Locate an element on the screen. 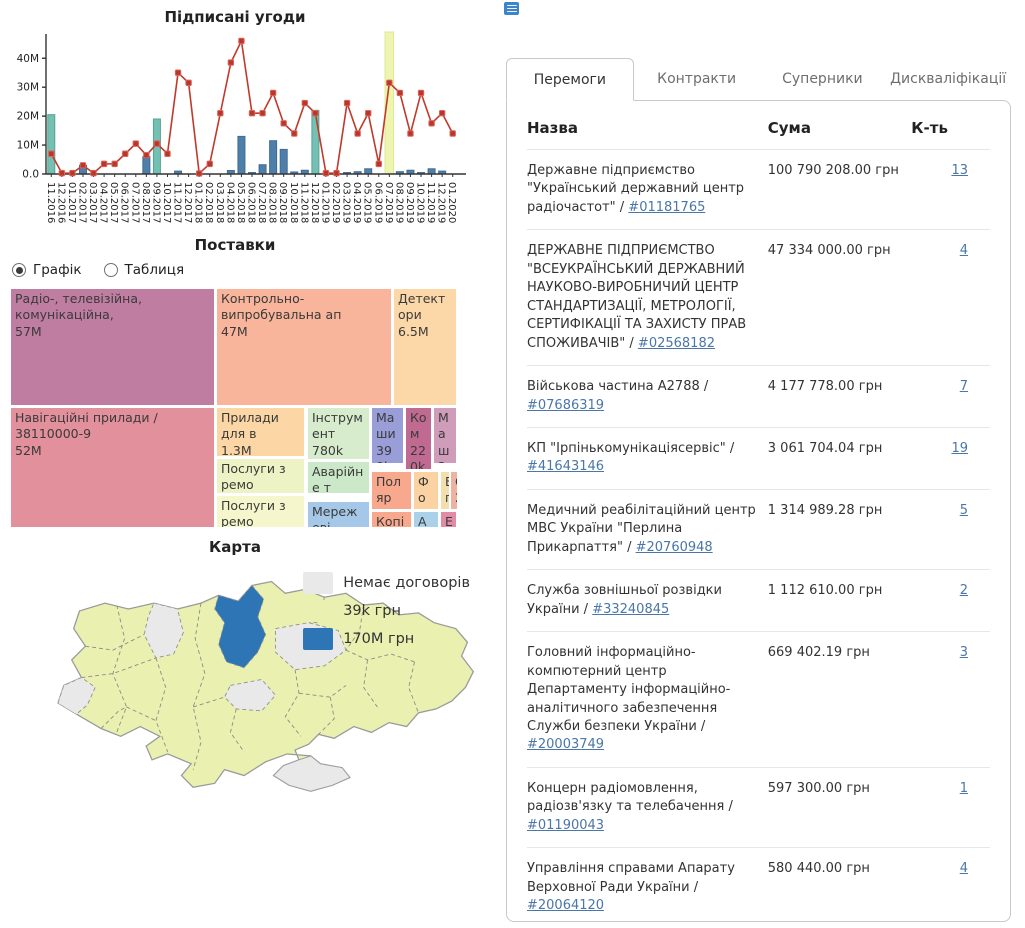  edrpou-link: #33240845 is located at coordinates (631, 609).